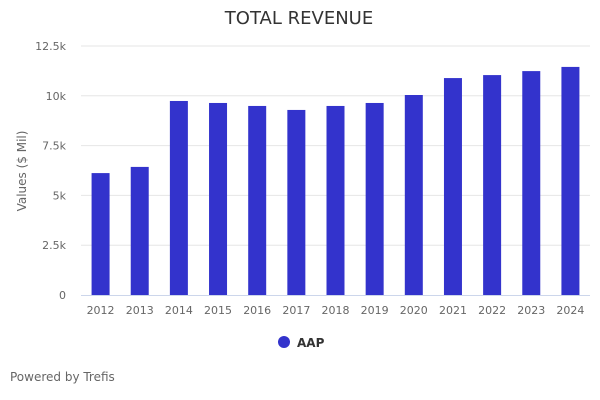 Image resolution: width=600 pixels, height=400 pixels. I want to click on x-tick-label: 2012, so click(101, 310).